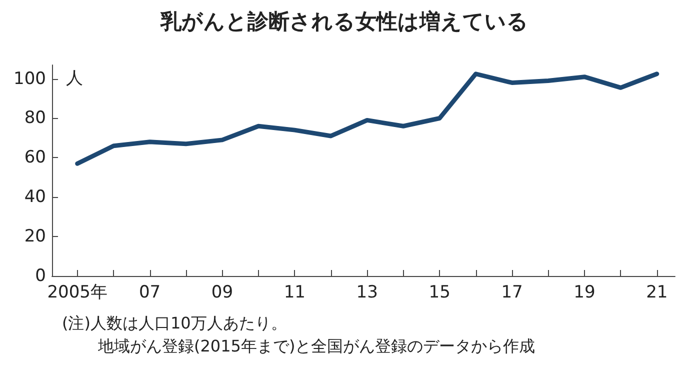 The height and width of the screenshot is (365, 689). Describe the element at coordinates (149, 292) in the screenshot. I see `x-tick-label: 07` at that location.